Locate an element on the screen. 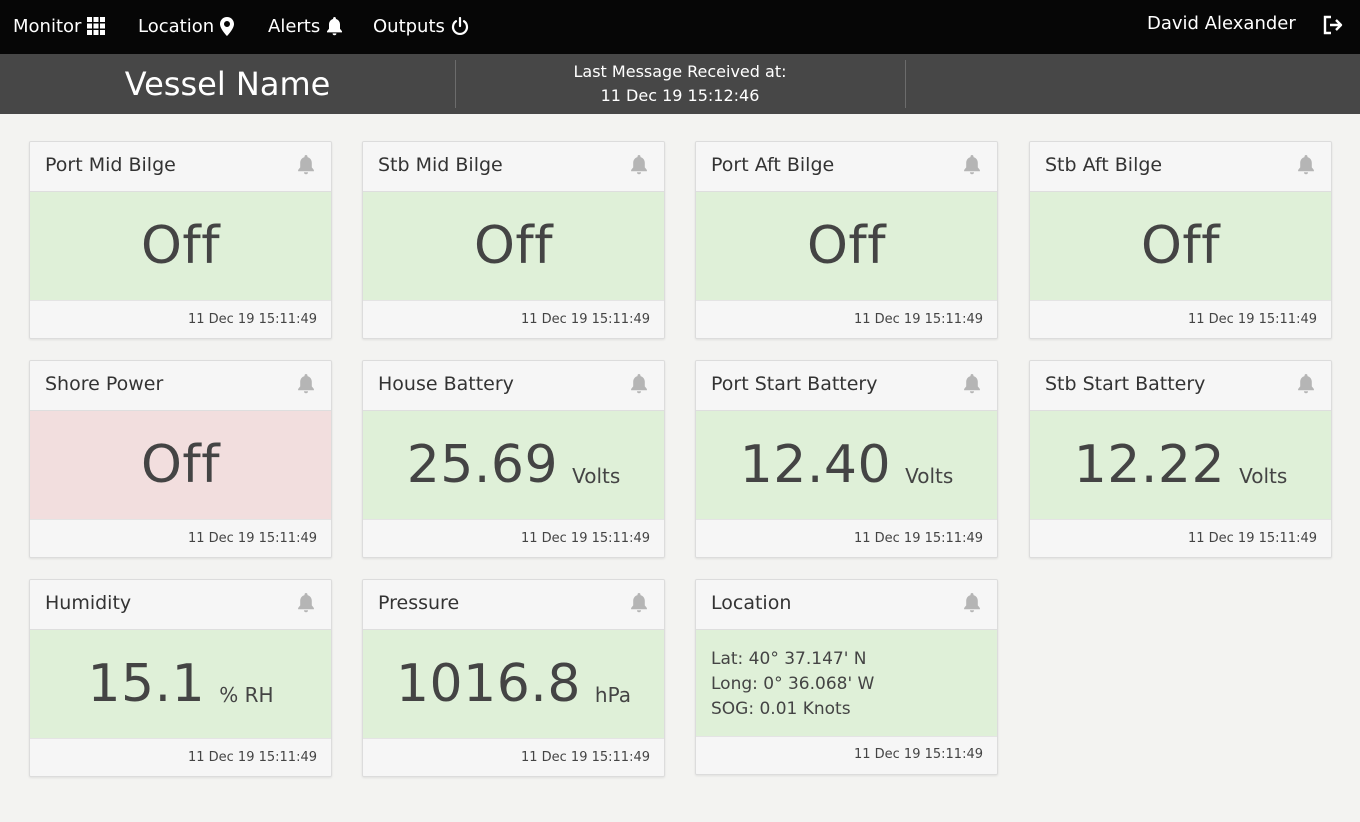 The height and width of the screenshot is (822, 1360). nav-outputs: Outputs is located at coordinates (421, 26).